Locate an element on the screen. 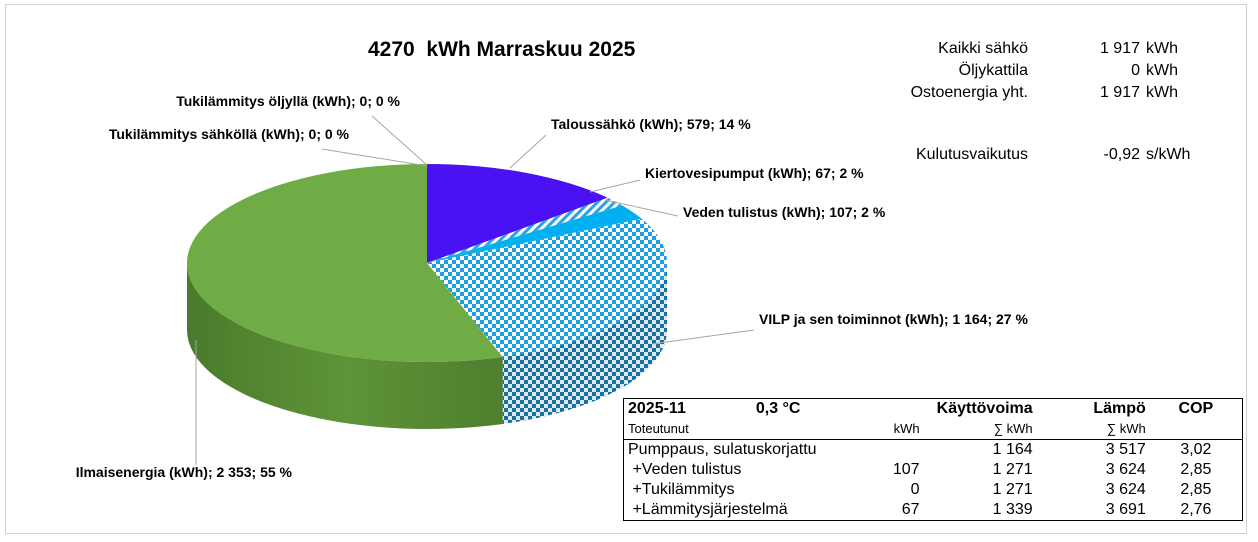  kulutus-value: -0,92 is located at coordinates (1121, 154).